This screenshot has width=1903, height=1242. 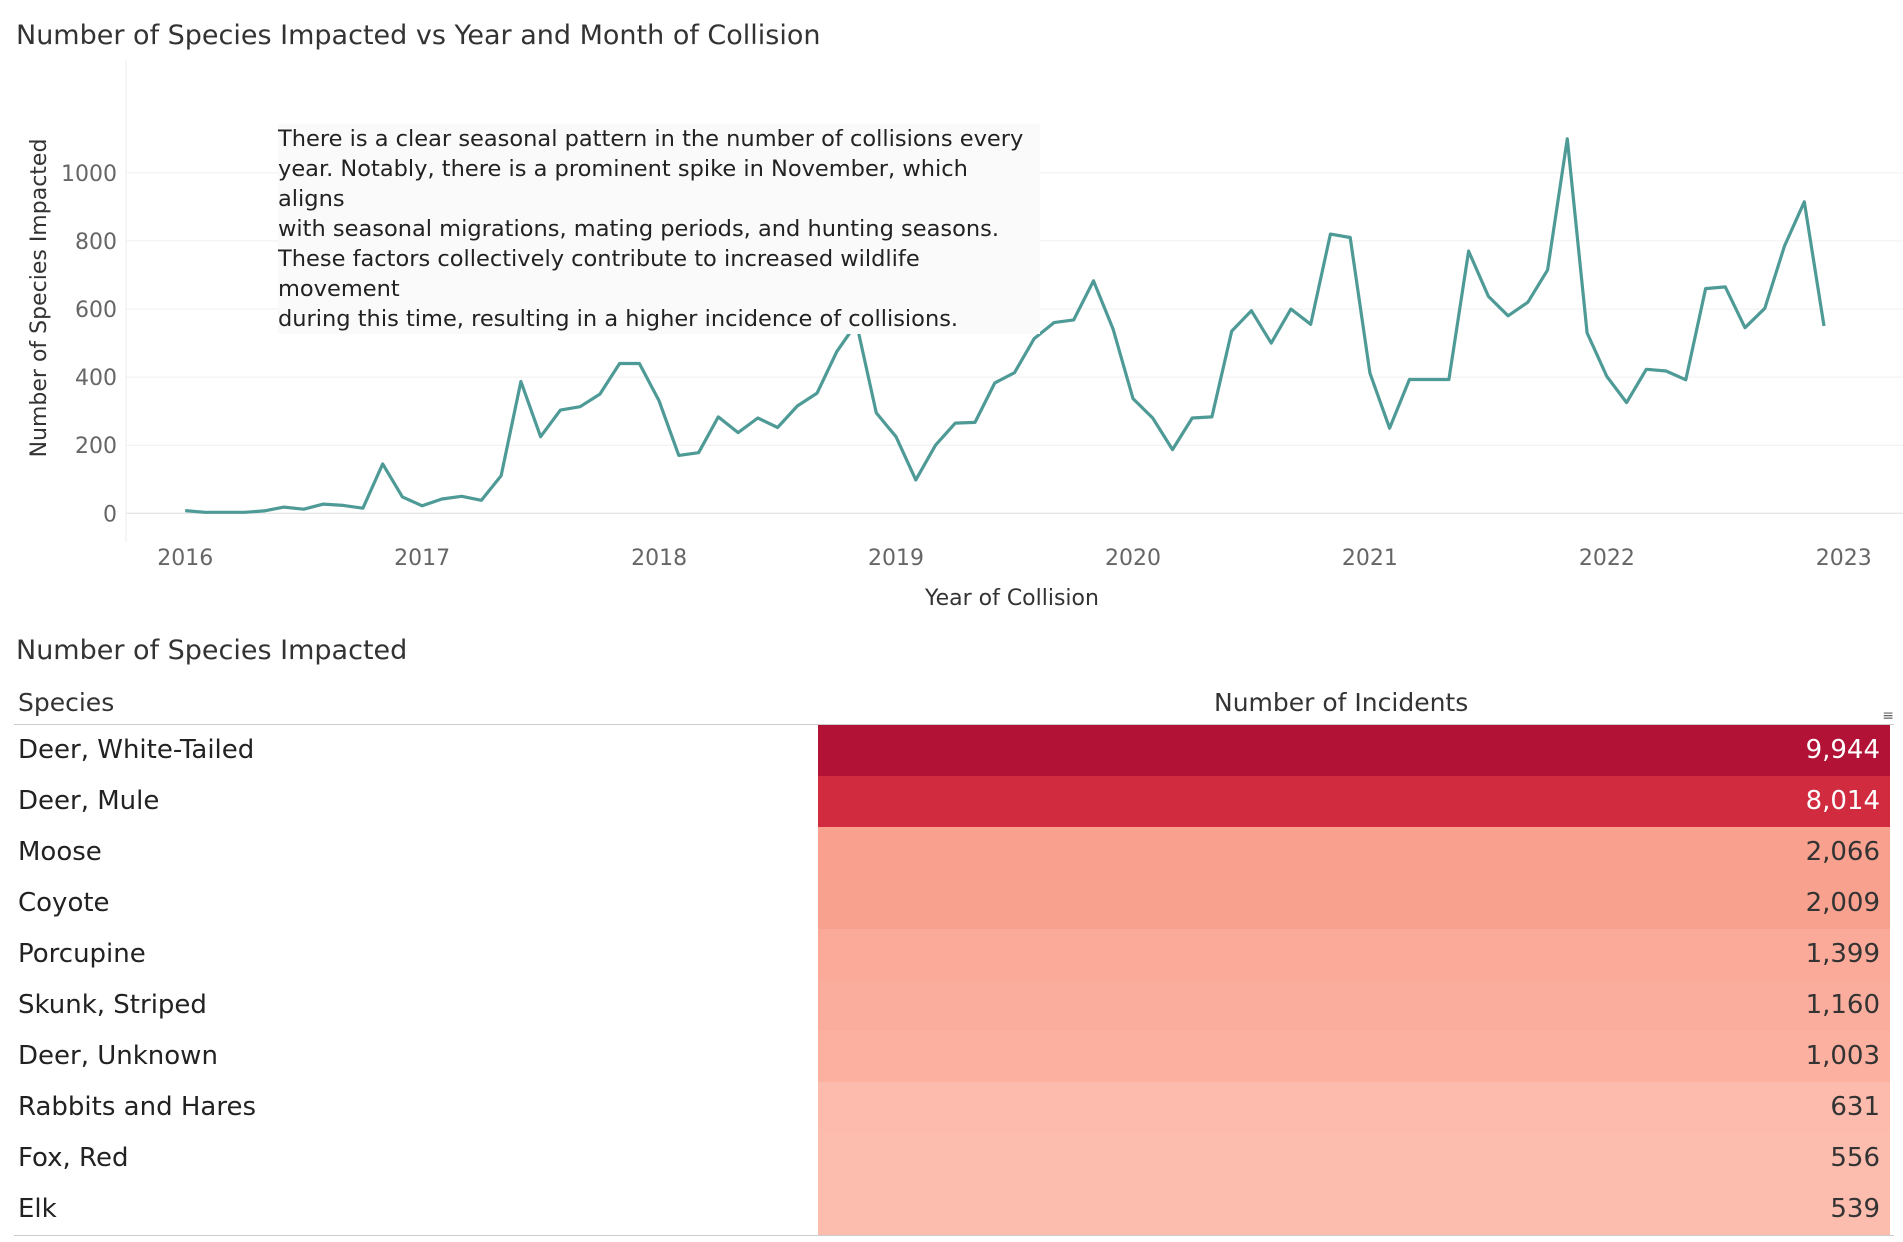 I want to click on y-tick-label: 600, so click(x=96, y=310).